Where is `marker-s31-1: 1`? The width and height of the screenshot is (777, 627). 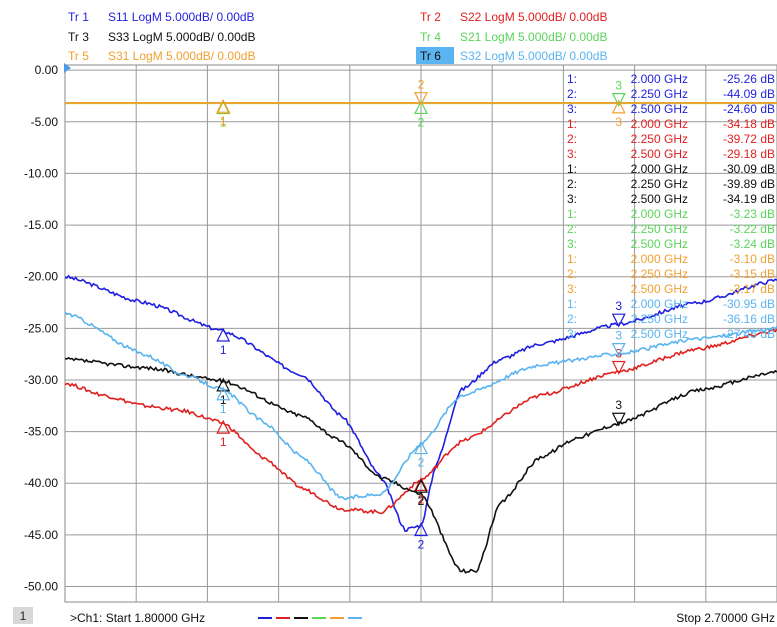
marker-s31-1: 1 is located at coordinates (223, 113).